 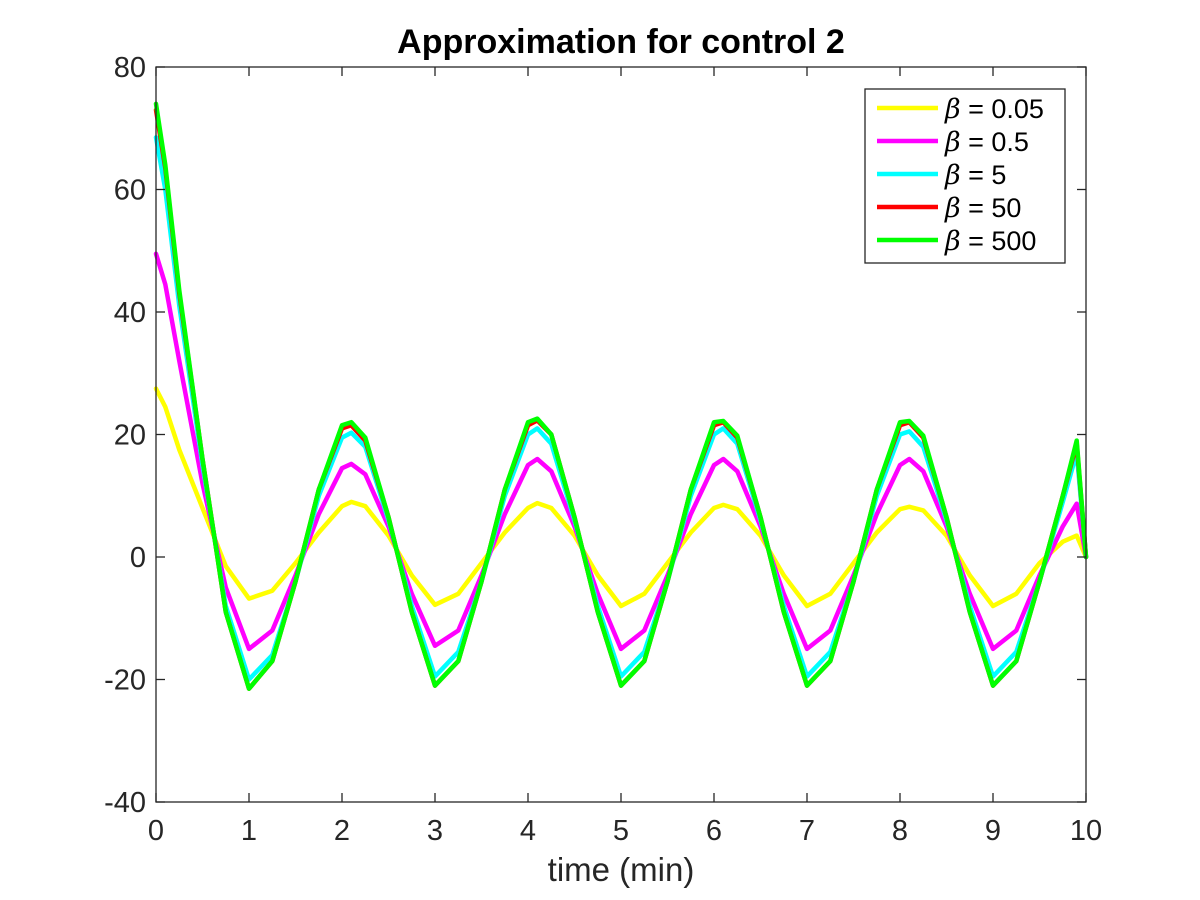 I want to click on x-tick-label-7: 7, so click(x=807, y=831).